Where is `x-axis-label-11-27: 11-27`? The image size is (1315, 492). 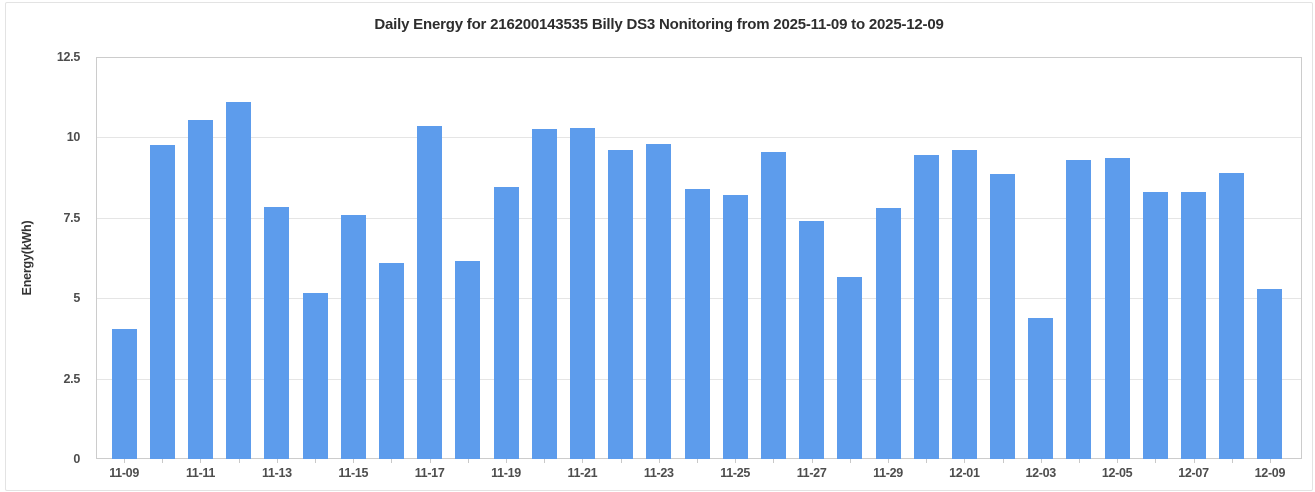 x-axis-label-11-27: 11-27 is located at coordinates (811, 473).